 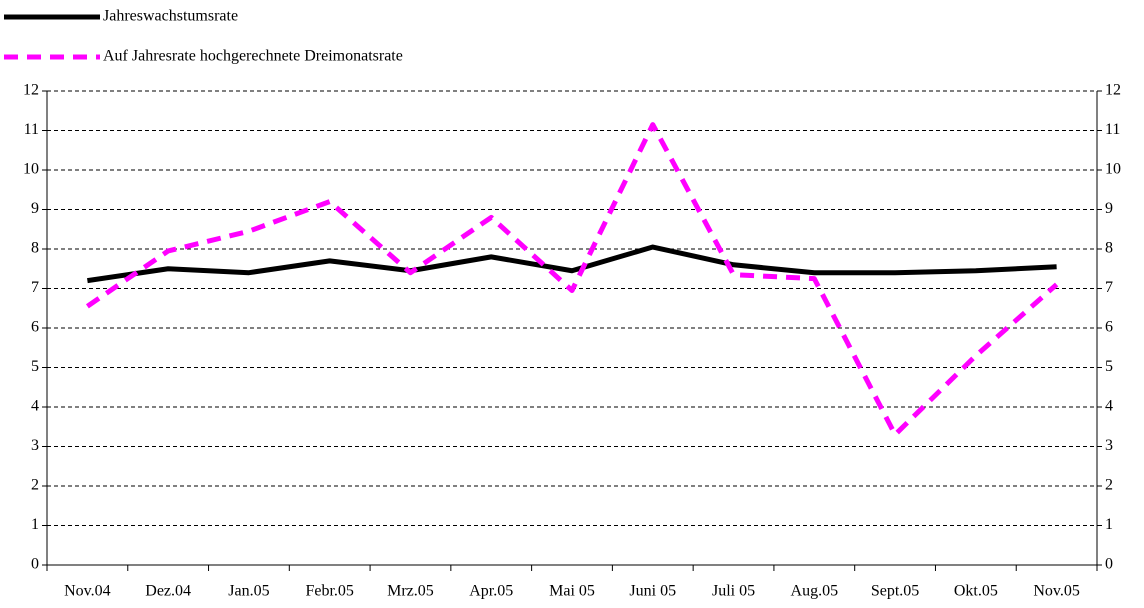 What do you see at coordinates (1109, 524) in the screenshot?
I see `y2-tick-label: 1` at bounding box center [1109, 524].